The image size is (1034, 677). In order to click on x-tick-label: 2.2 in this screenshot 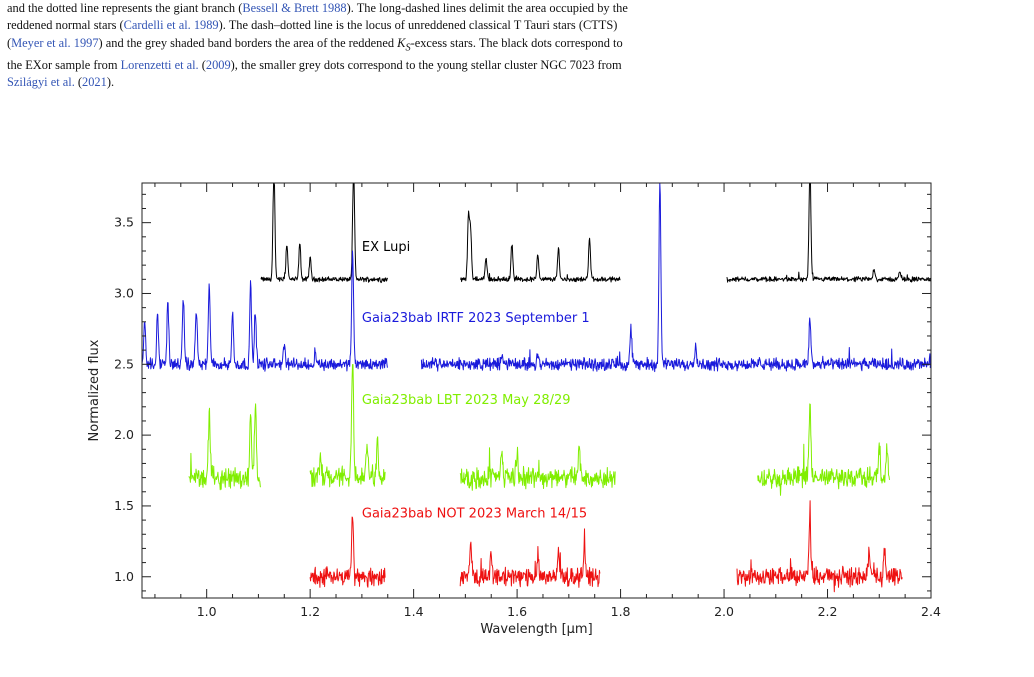, I will do `click(828, 611)`.